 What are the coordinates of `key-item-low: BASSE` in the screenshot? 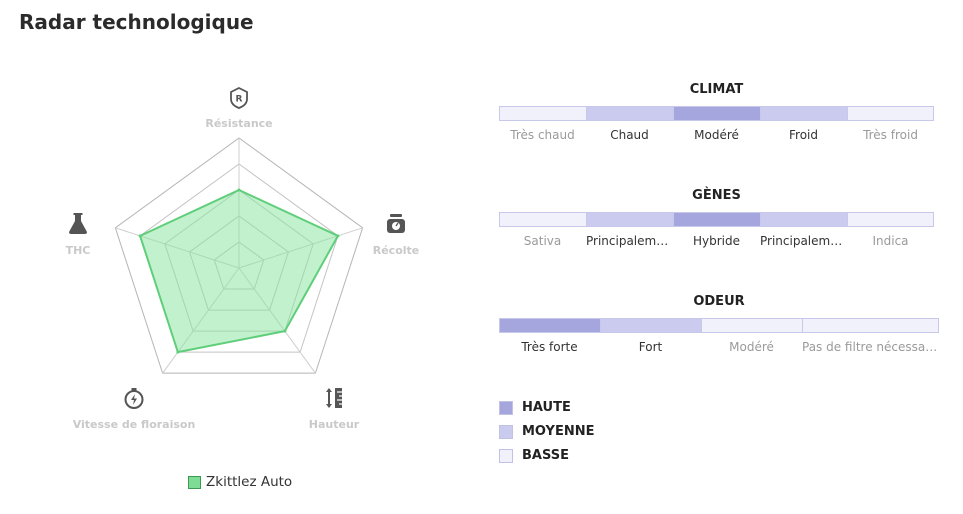 It's located at (534, 455).